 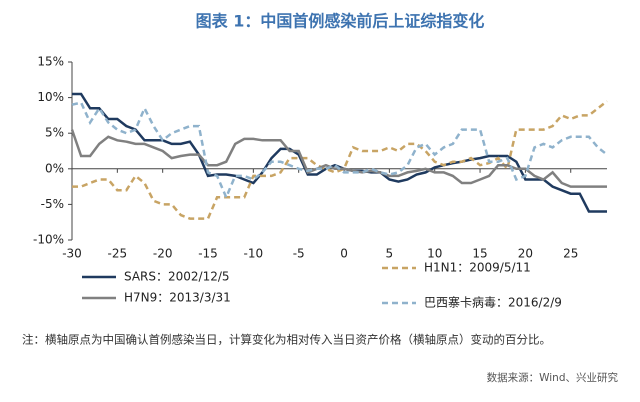 I want to click on x-tick-label: 10, so click(x=434, y=254).